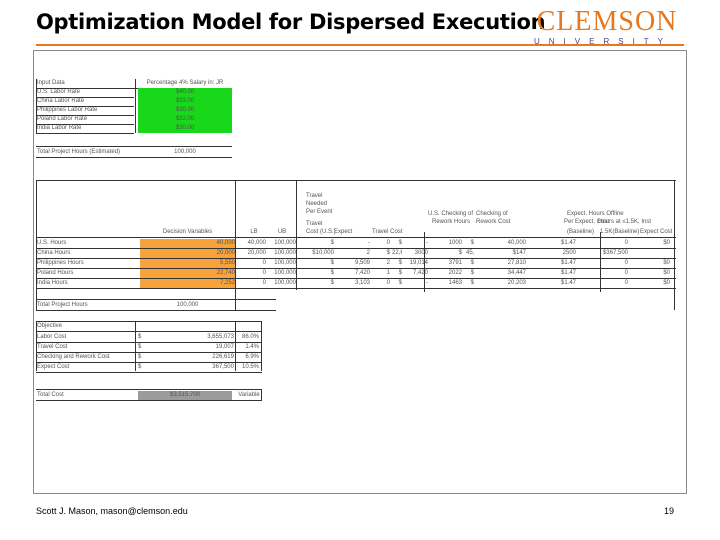 Image resolution: width=720 pixels, height=540 pixels. I want to click on input-row-rate: $33.00, so click(185, 101).